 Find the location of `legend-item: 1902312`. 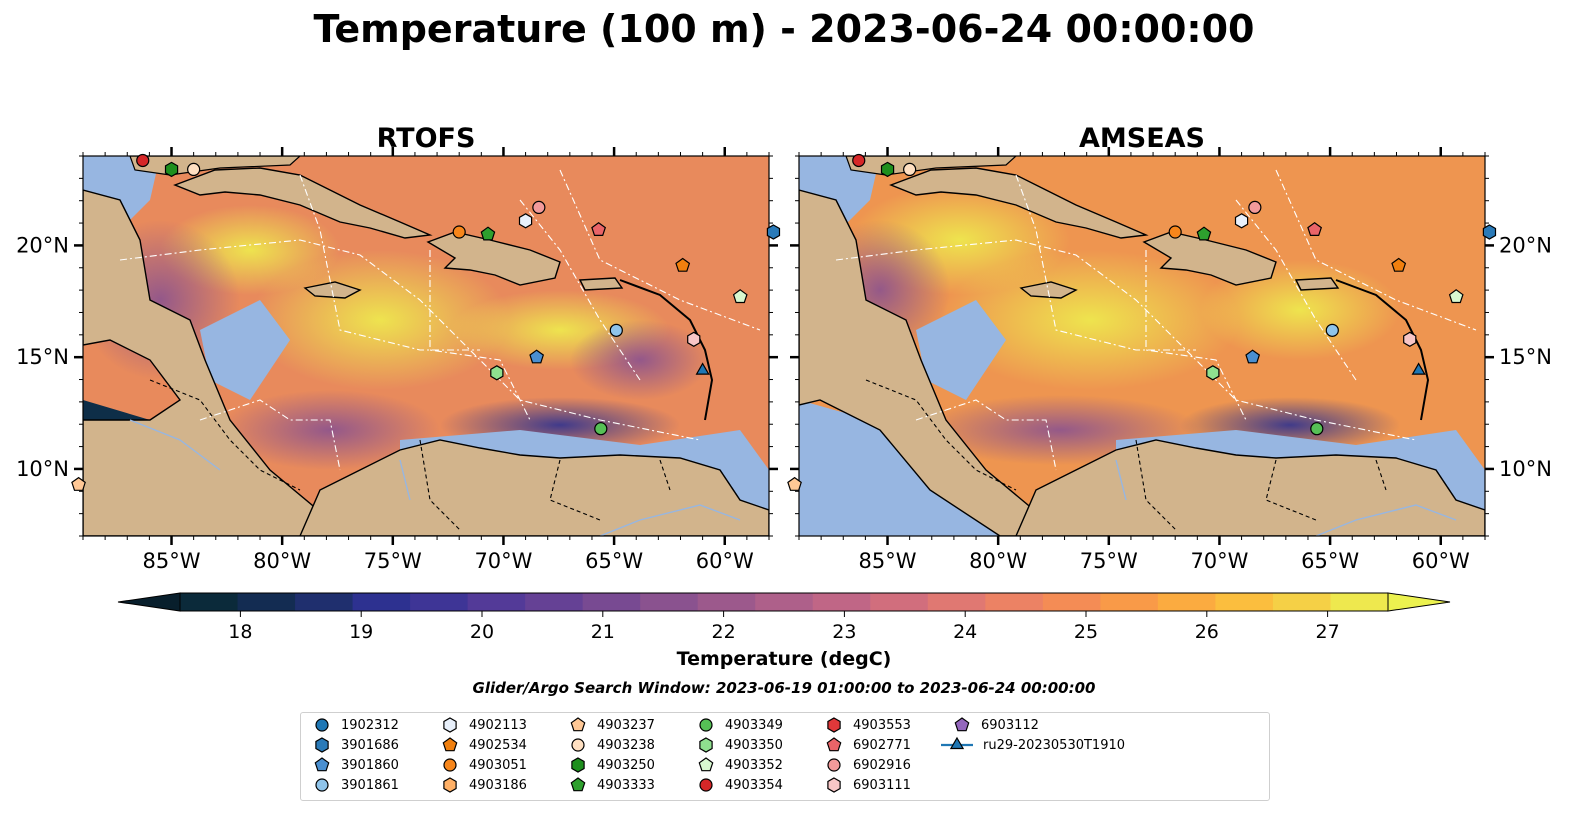

legend-item: 1902312 is located at coordinates (355, 725).